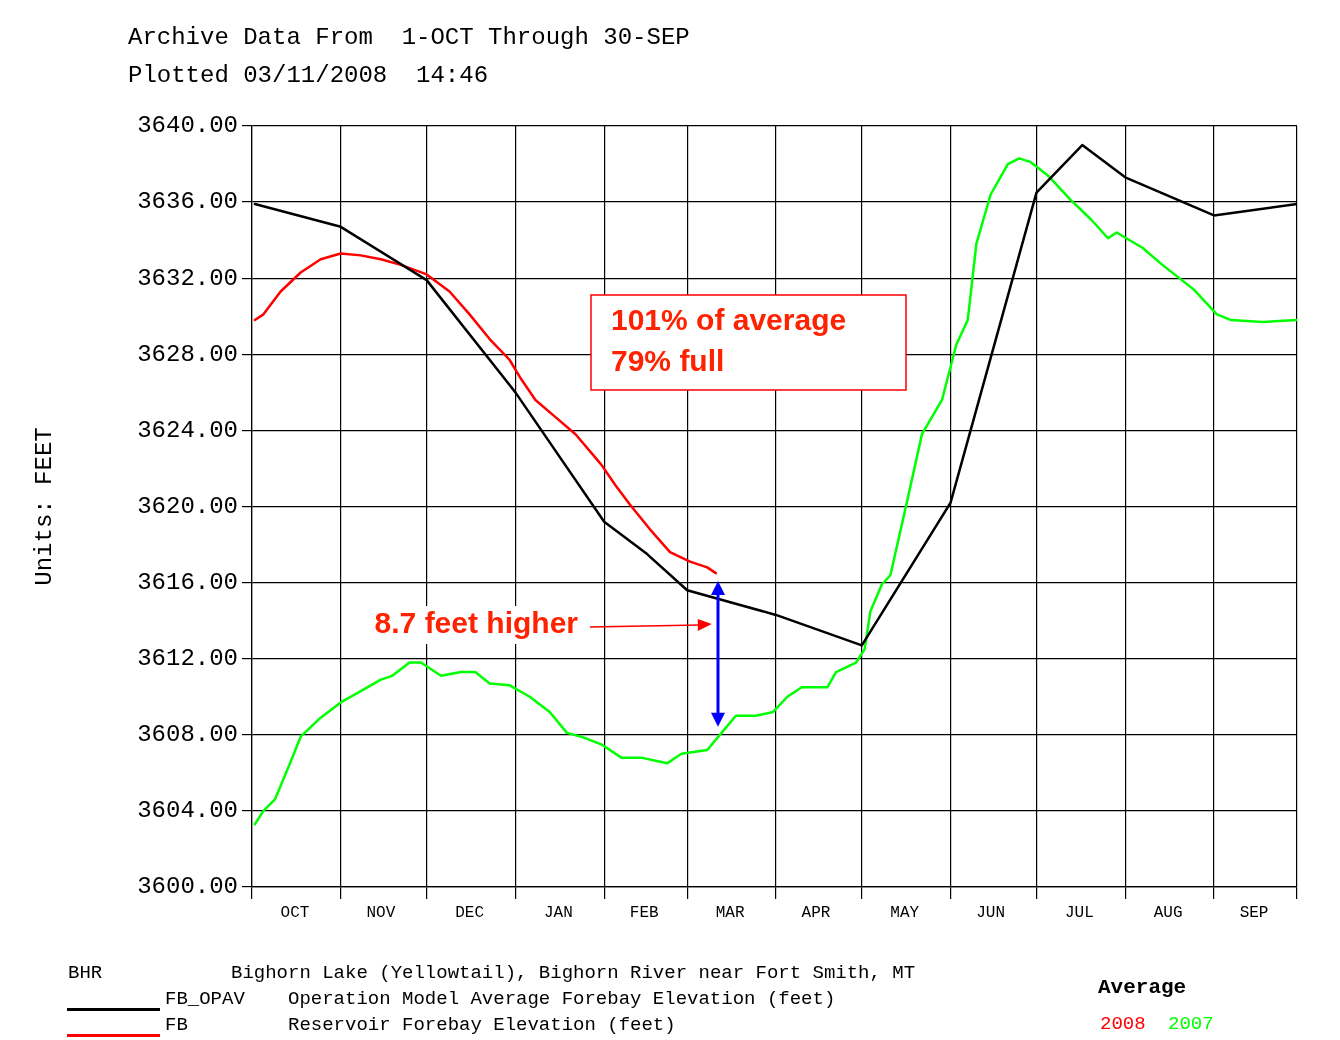  Describe the element at coordinates (469, 912) in the screenshot. I see `x-tick-label: DEC` at that location.